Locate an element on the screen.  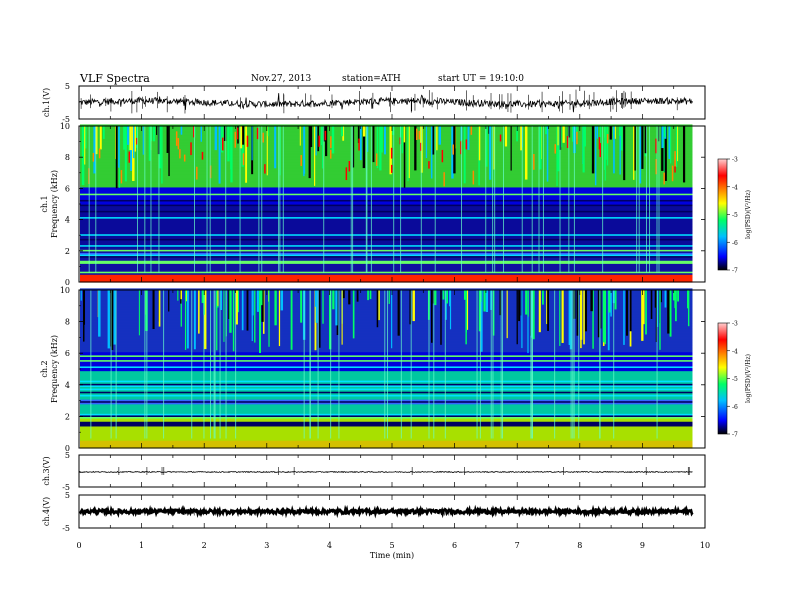
x-axis-label: Time (min) is located at coordinates (392, 555).